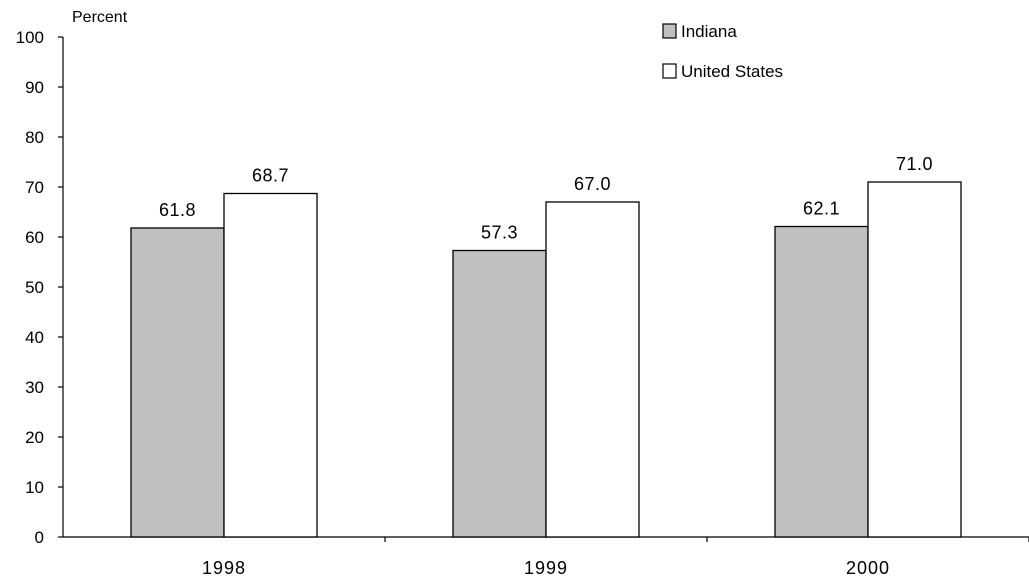 The image size is (1029, 580). What do you see at coordinates (732, 71) in the screenshot?
I see `legend-label: United States` at bounding box center [732, 71].